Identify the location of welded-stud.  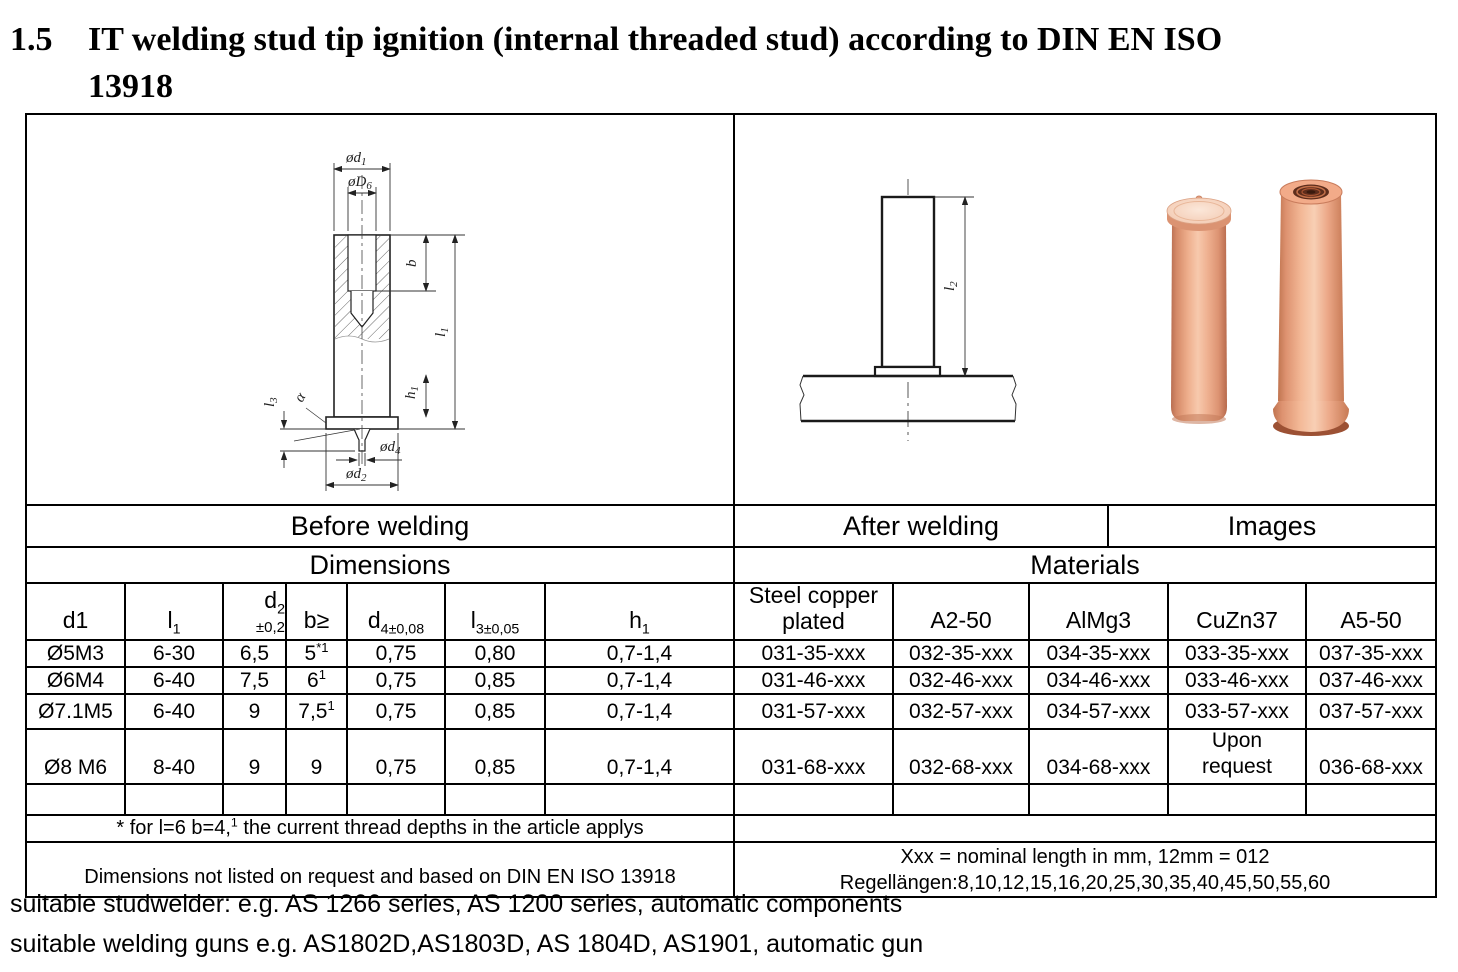
(908, 282).